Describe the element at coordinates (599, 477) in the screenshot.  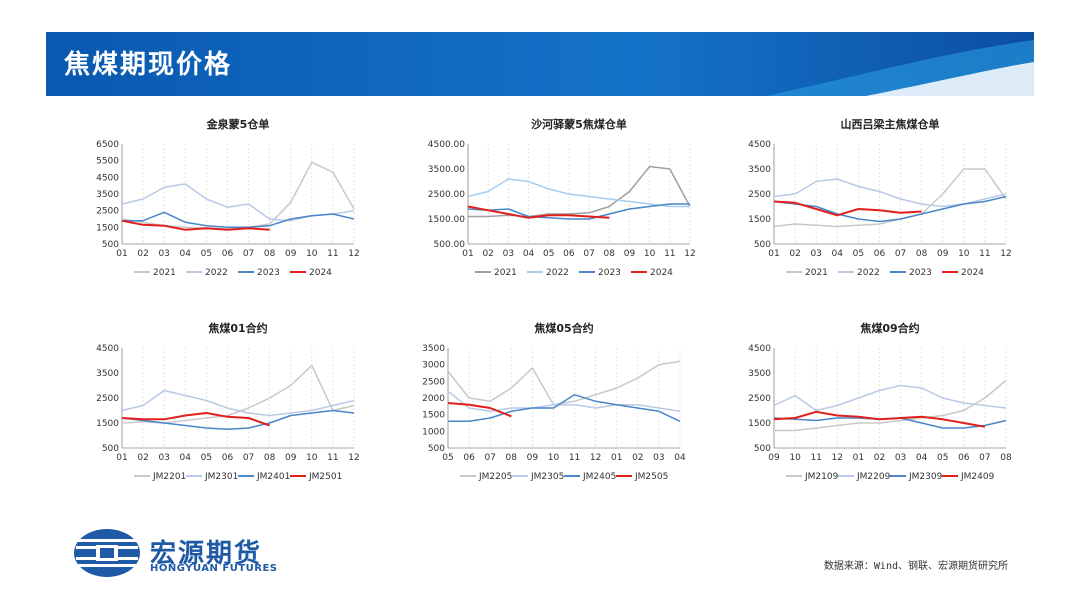
I see `legend-label: JM2405` at that location.